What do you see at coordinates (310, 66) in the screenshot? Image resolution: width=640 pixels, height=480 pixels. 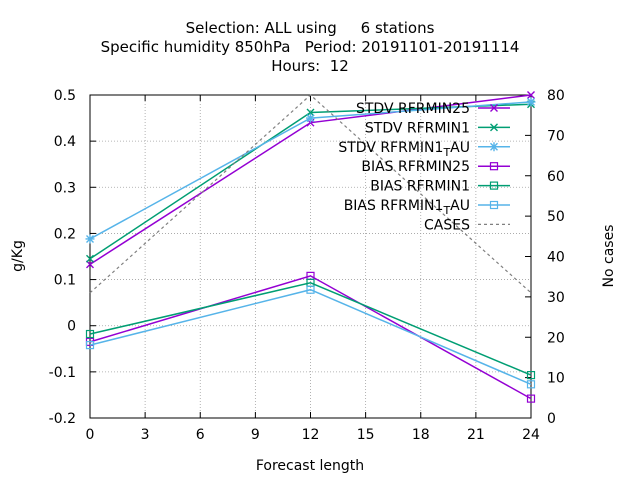 I see `title-line-3: Hours: 12` at bounding box center [310, 66].